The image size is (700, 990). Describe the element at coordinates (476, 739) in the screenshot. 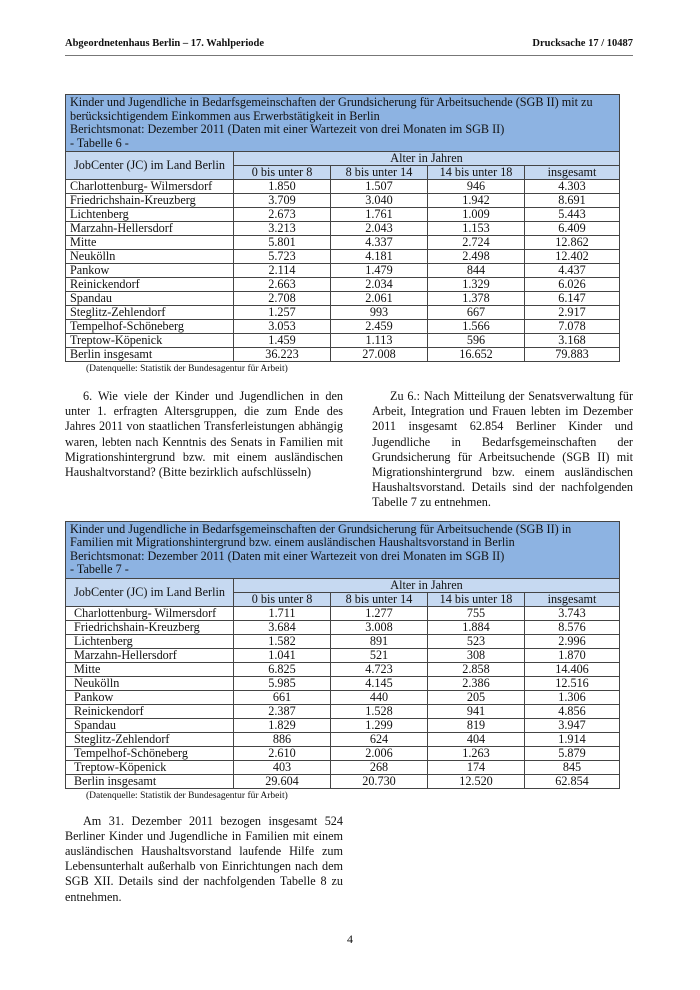

I see `value-cell: 404` at that location.